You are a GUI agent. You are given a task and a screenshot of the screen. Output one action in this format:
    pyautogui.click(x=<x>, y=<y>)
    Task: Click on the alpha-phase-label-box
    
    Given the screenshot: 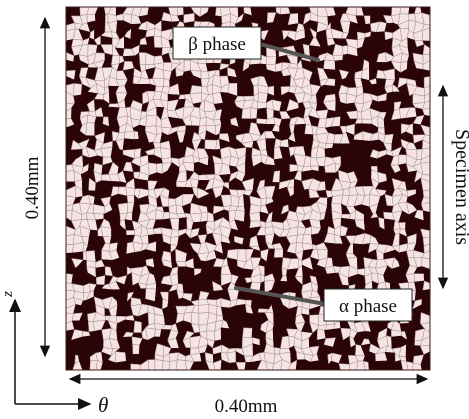 What is the action you would take?
    pyautogui.click(x=368, y=305)
    